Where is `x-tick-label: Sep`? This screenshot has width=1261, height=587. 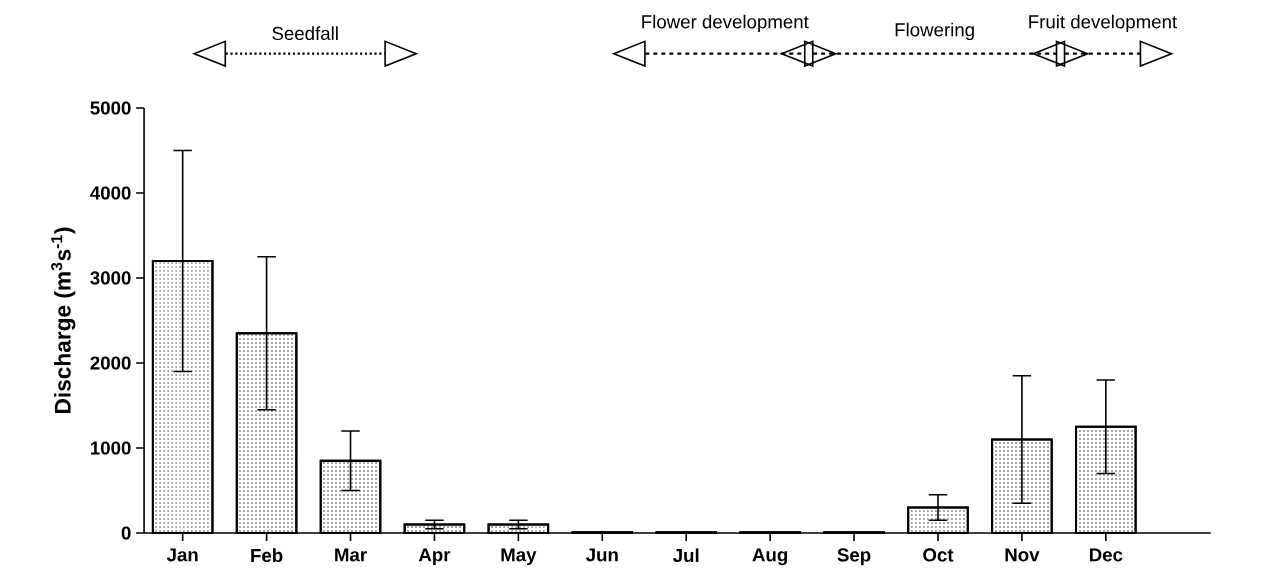
x-tick-label: Sep is located at coordinates (854, 557).